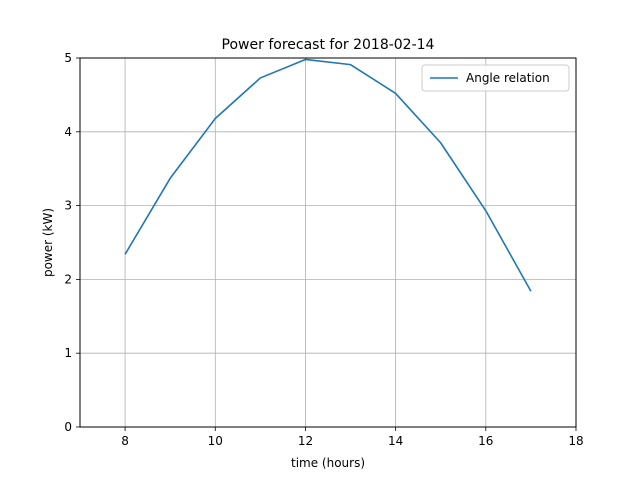 Image resolution: width=640 pixels, height=480 pixels. Describe the element at coordinates (68, 353) in the screenshot. I see `y-tick-label: 1` at that location.